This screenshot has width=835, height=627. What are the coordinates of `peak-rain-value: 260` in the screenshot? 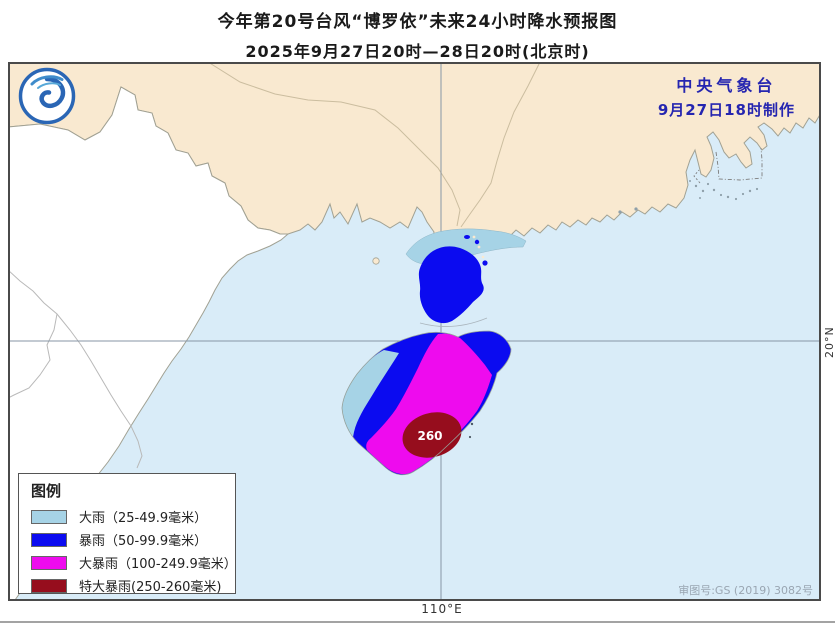 It's located at (429, 436).